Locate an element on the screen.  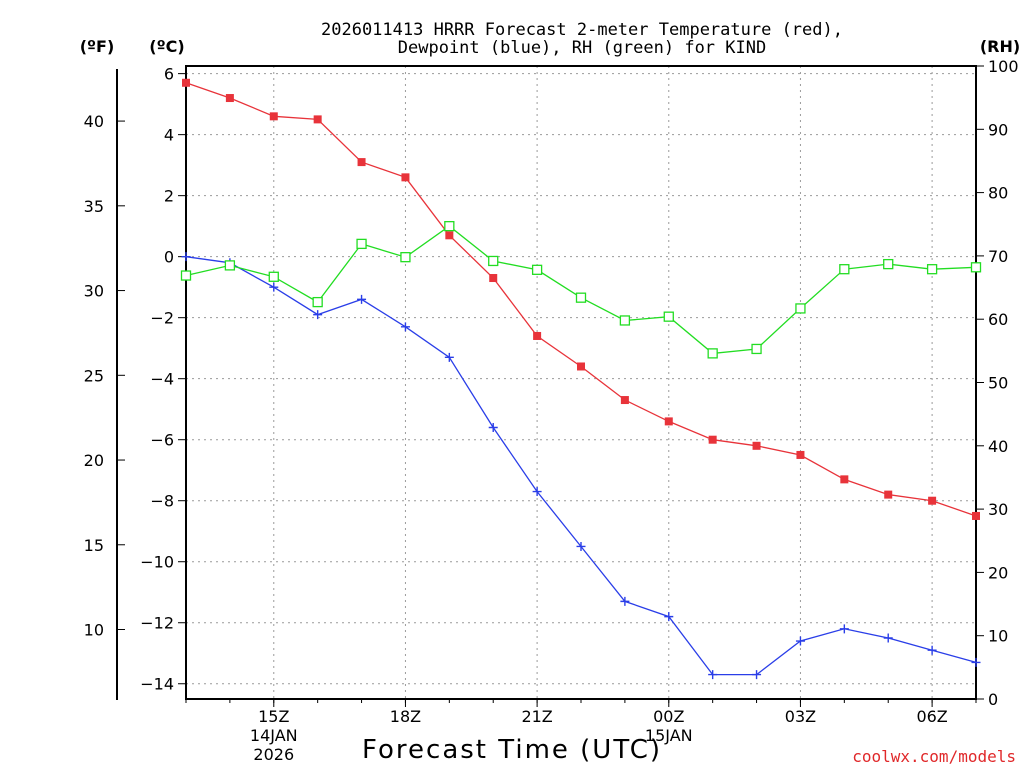
x-tick-label: 18Z is located at coordinates (405, 716).